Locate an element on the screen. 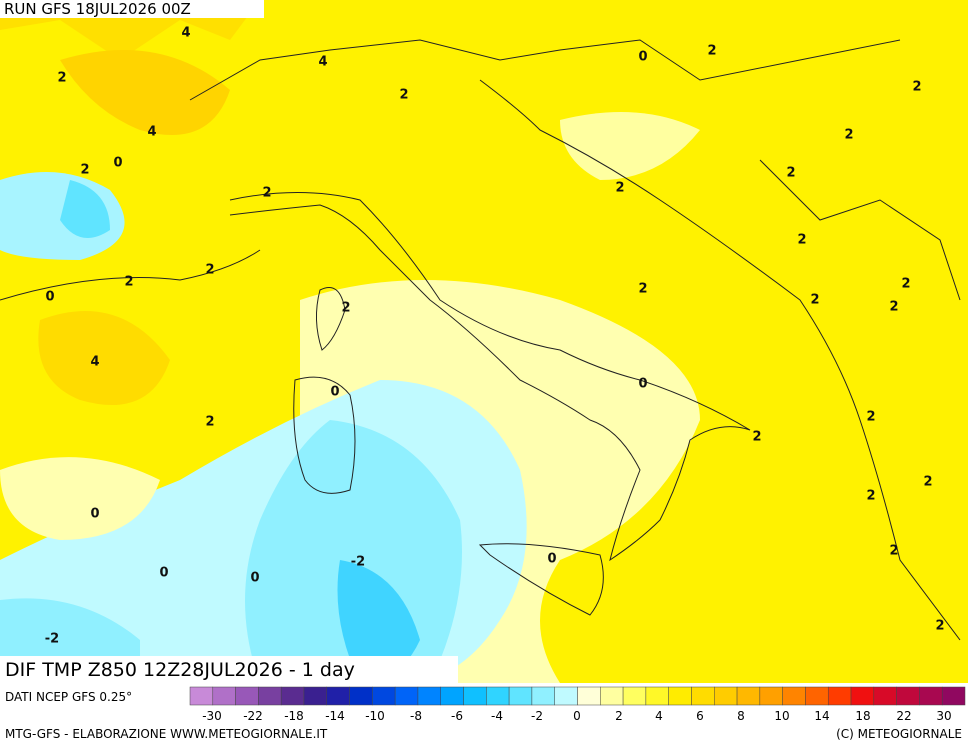  source: DATI NCEP GFS 0.25° is located at coordinates (68, 697).